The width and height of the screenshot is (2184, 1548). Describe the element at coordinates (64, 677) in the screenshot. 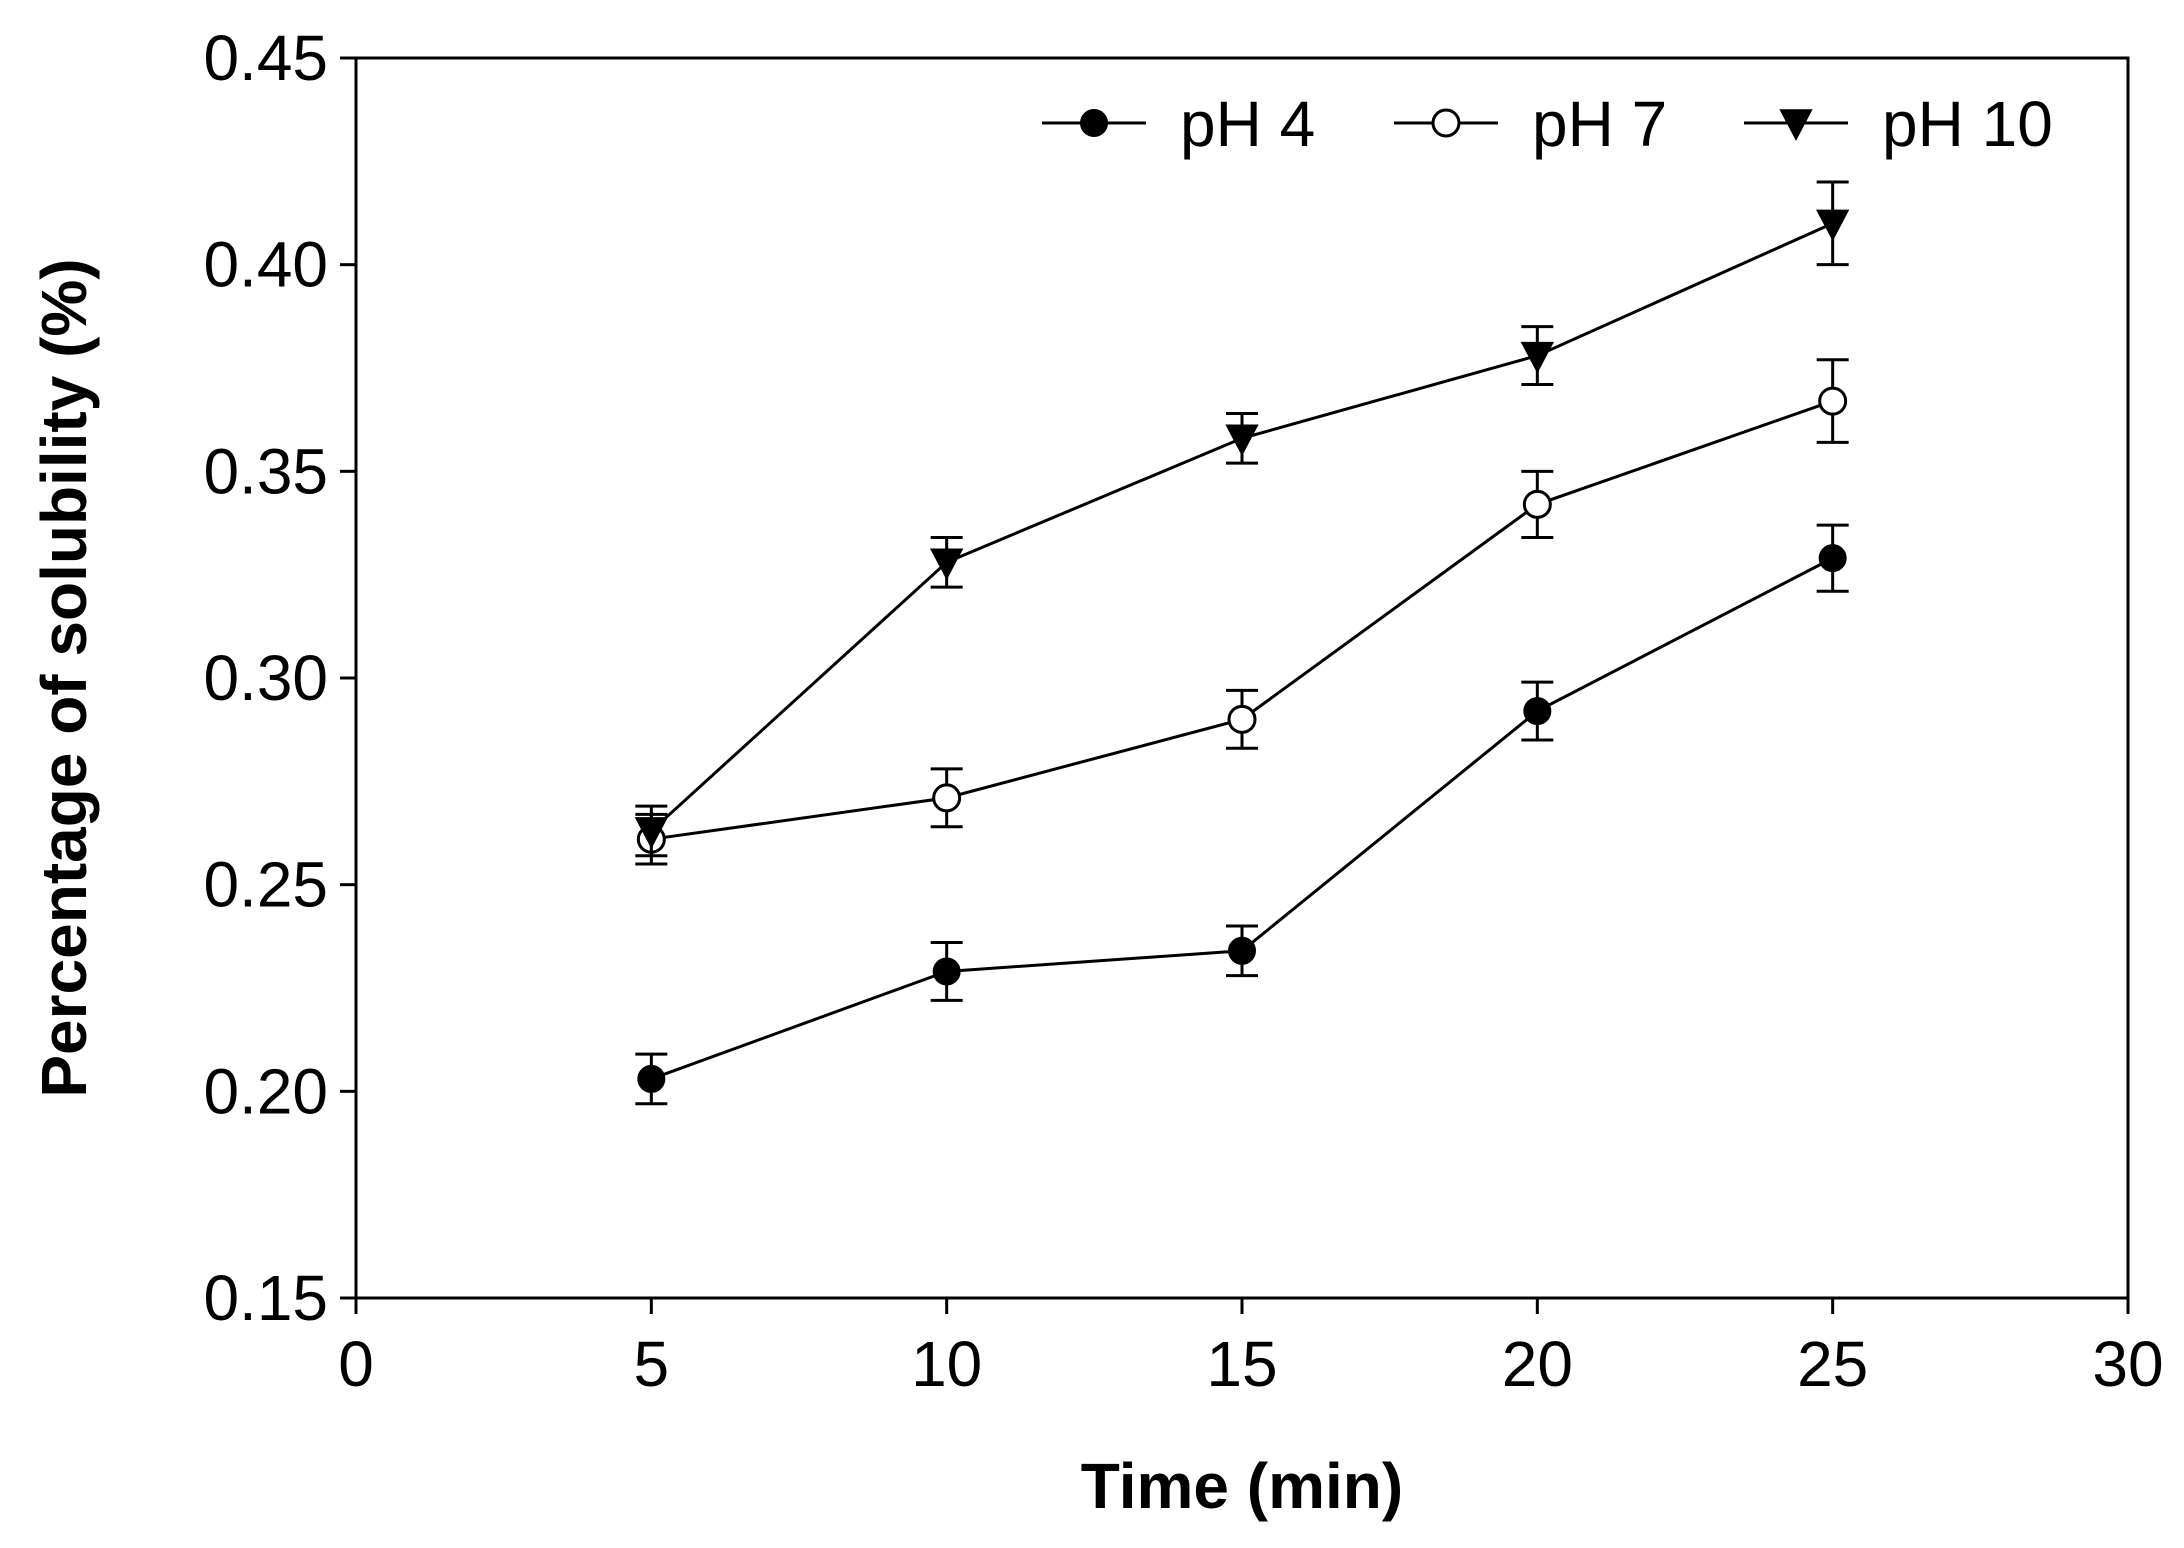

I see `y-axis-title: Percentage of solubility (%)` at that location.